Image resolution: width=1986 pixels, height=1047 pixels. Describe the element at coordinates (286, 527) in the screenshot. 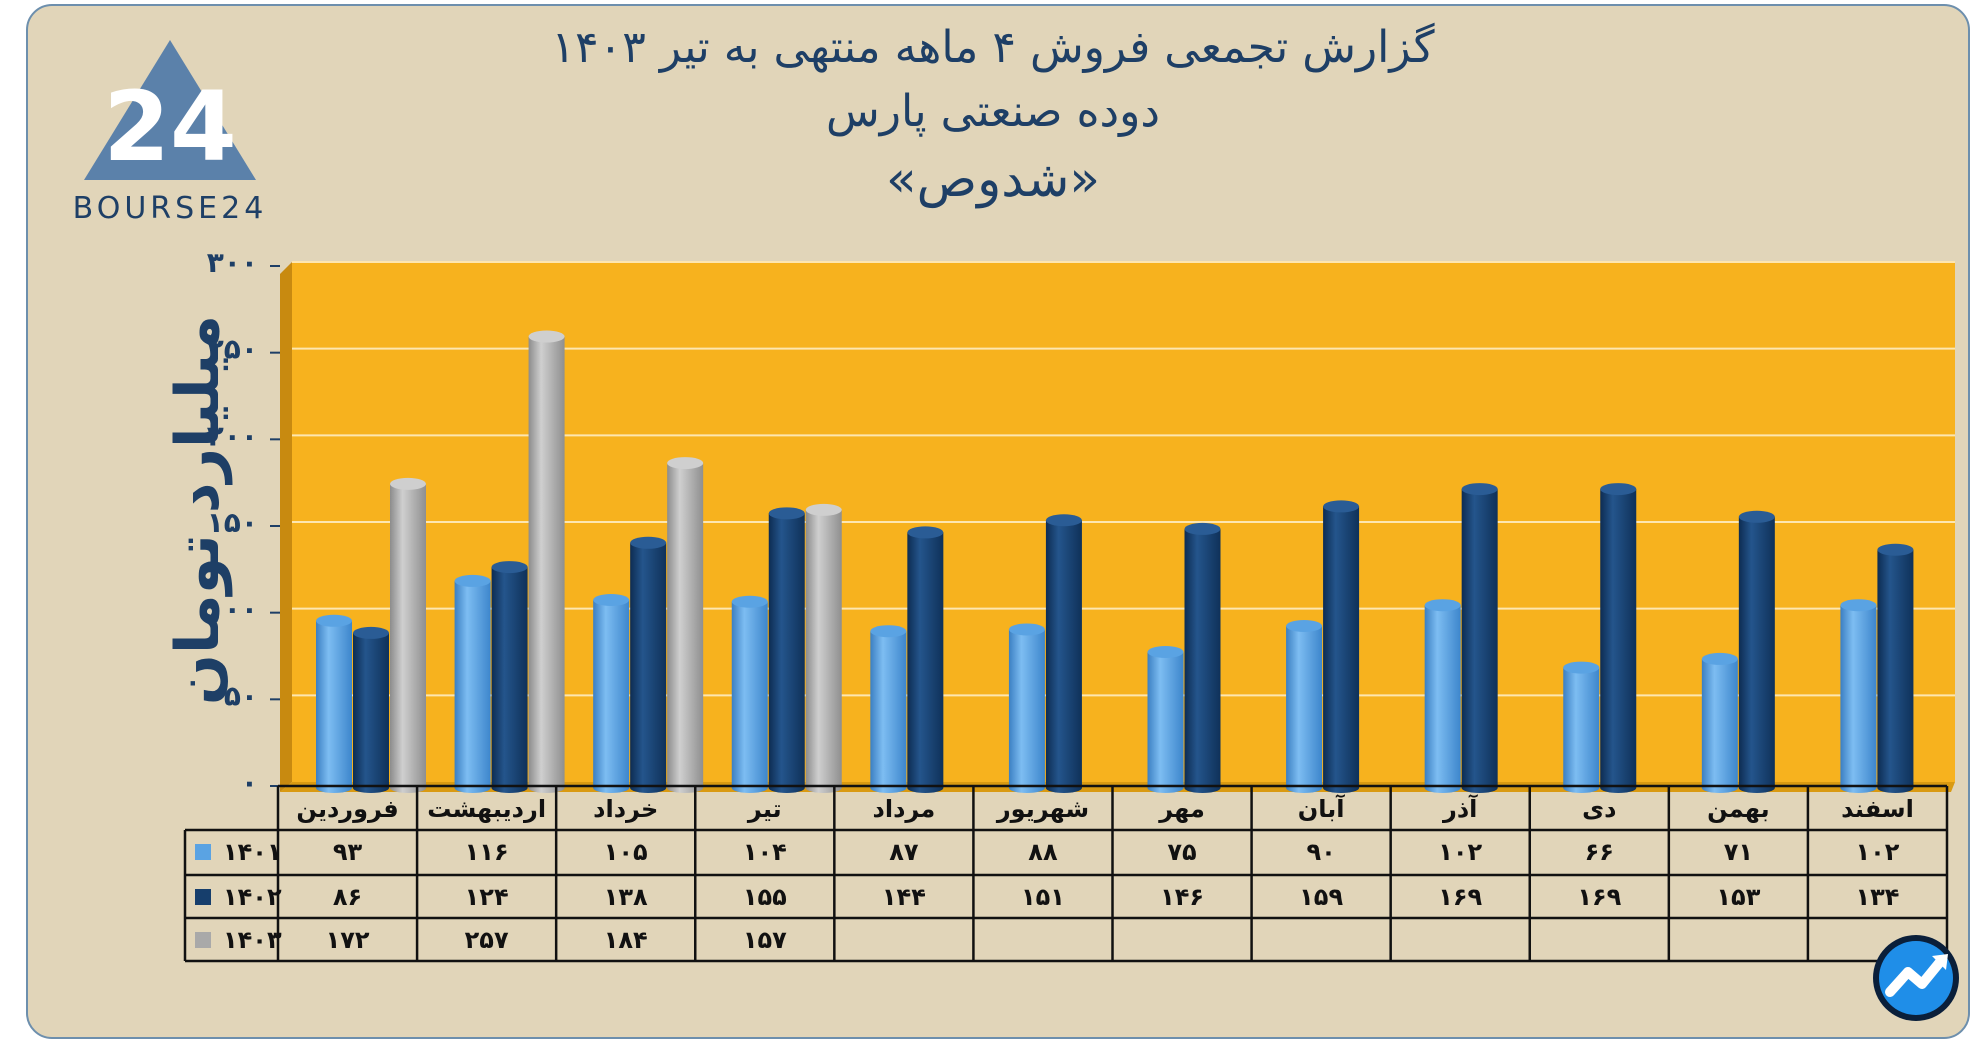

I see `plot-side-wall` at that location.